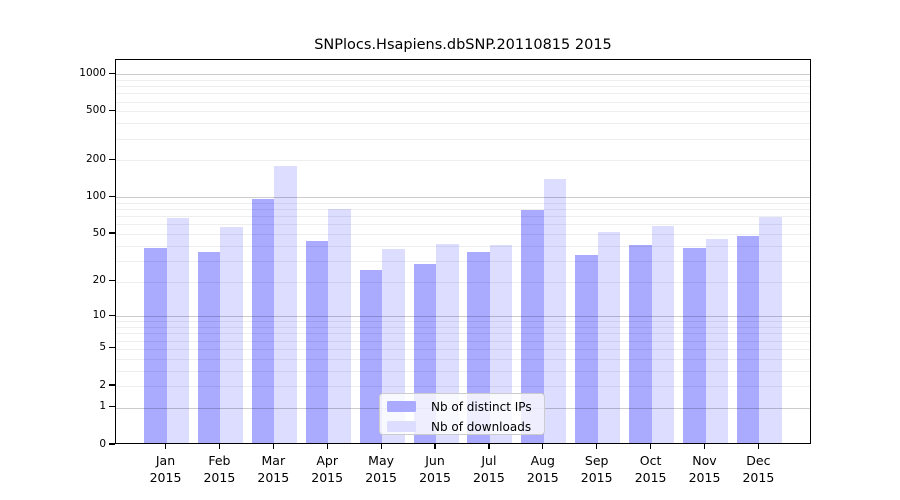  I want to click on legend-item-distinct-ips: Nb of distinct IPs, so click(462, 406).